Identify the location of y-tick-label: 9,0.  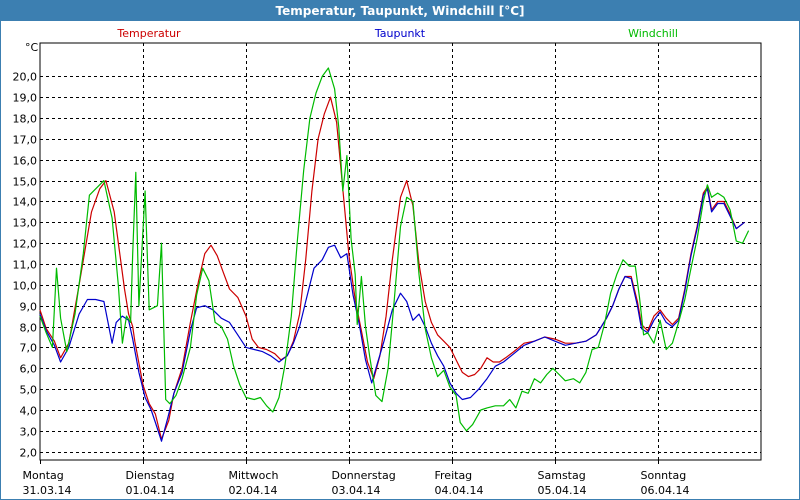
(29, 307).